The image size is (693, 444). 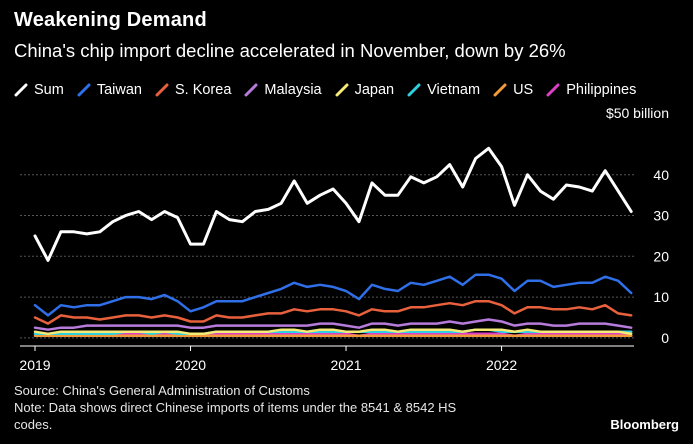 I want to click on legend-label: Japan, so click(x=374, y=90).